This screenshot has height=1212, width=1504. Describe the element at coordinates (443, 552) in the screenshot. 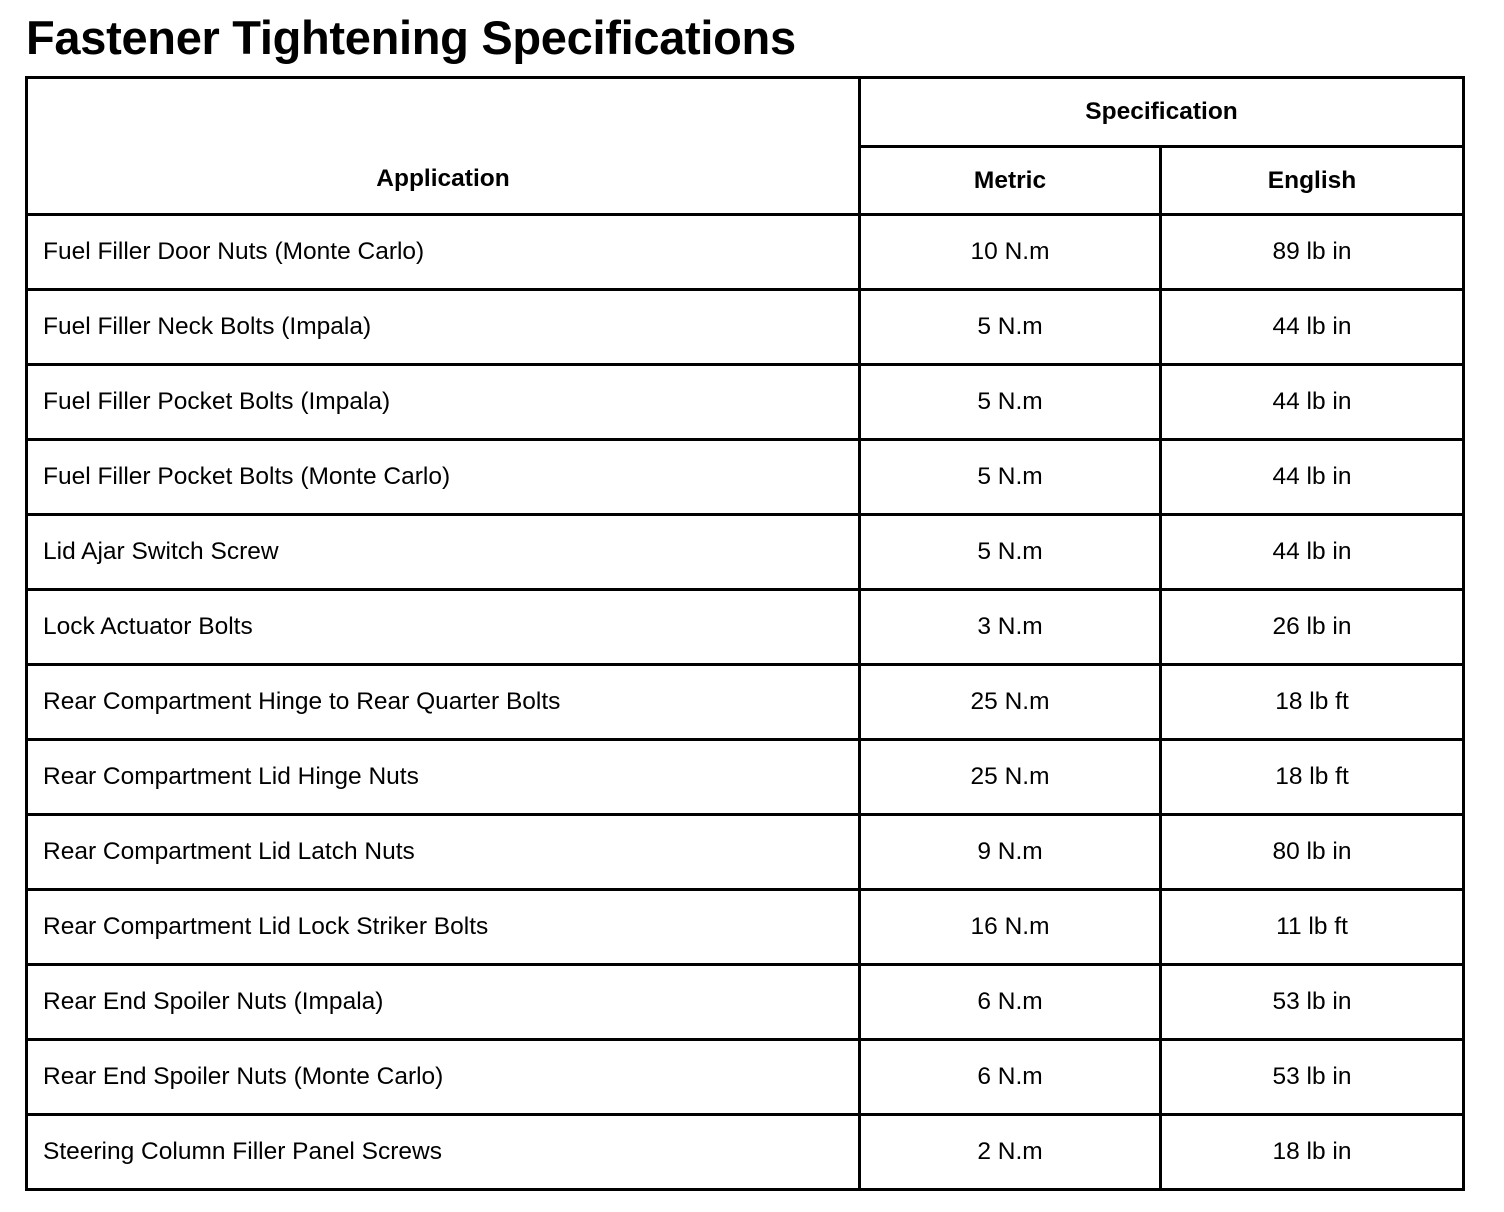

I see `application-cell: Lid Ajar Switch Screw` at that location.